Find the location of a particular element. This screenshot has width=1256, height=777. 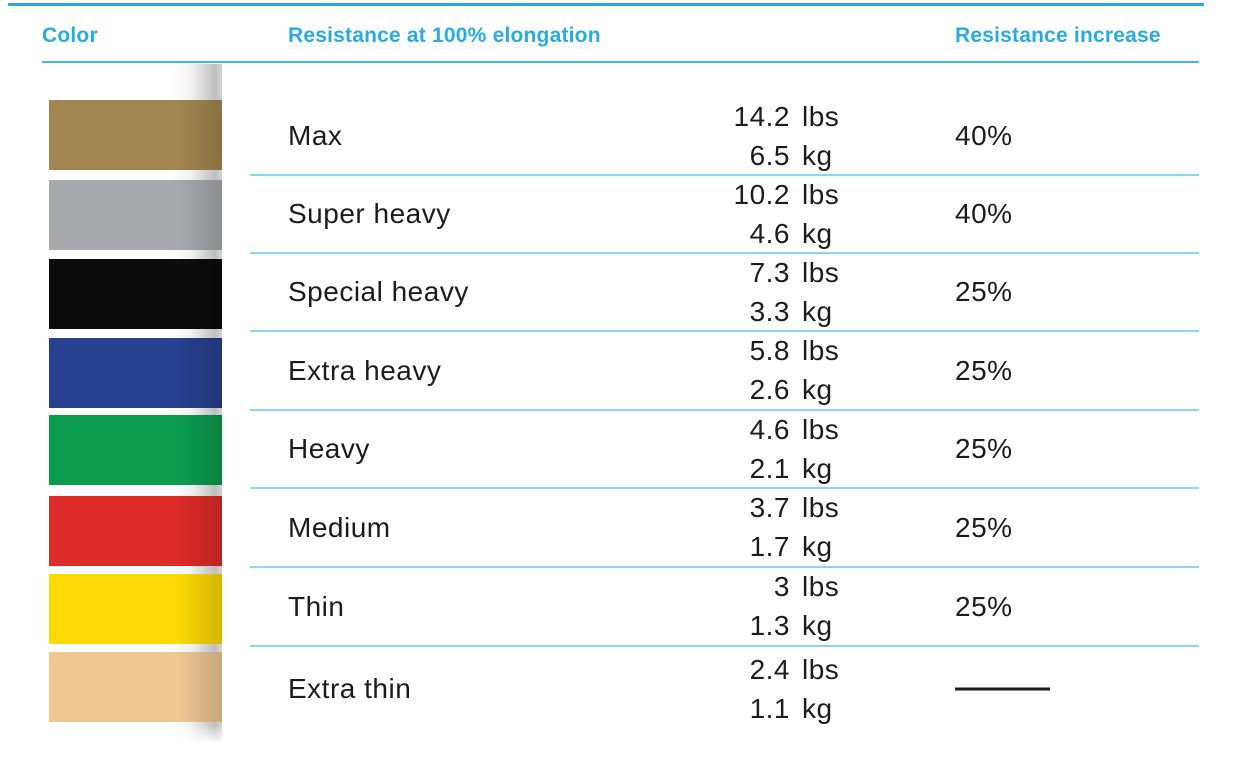

lbs-value: 5.8 is located at coordinates (769, 350).